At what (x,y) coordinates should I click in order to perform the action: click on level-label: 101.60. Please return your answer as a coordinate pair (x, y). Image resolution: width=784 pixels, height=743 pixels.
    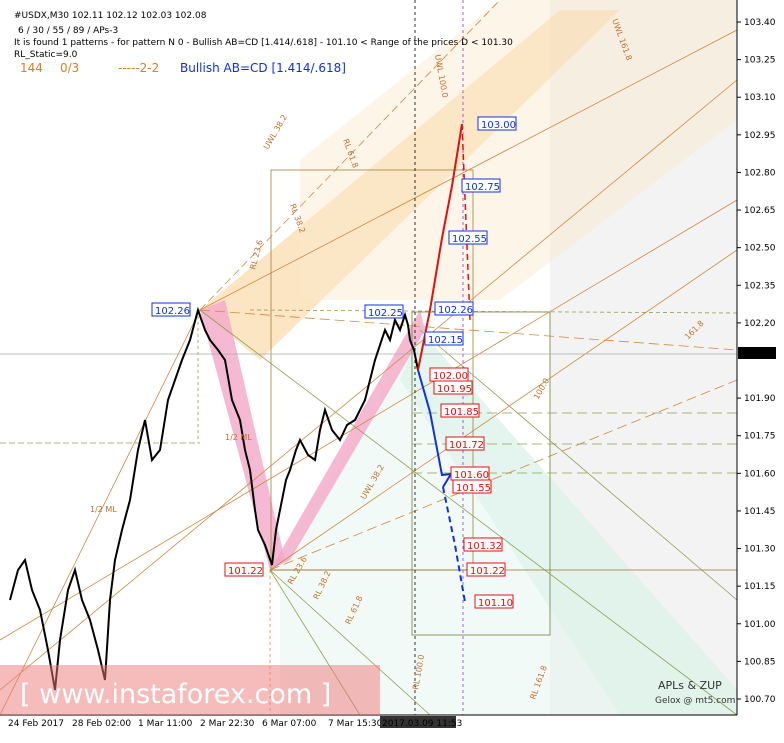
    Looking at the image, I should click on (471, 475).